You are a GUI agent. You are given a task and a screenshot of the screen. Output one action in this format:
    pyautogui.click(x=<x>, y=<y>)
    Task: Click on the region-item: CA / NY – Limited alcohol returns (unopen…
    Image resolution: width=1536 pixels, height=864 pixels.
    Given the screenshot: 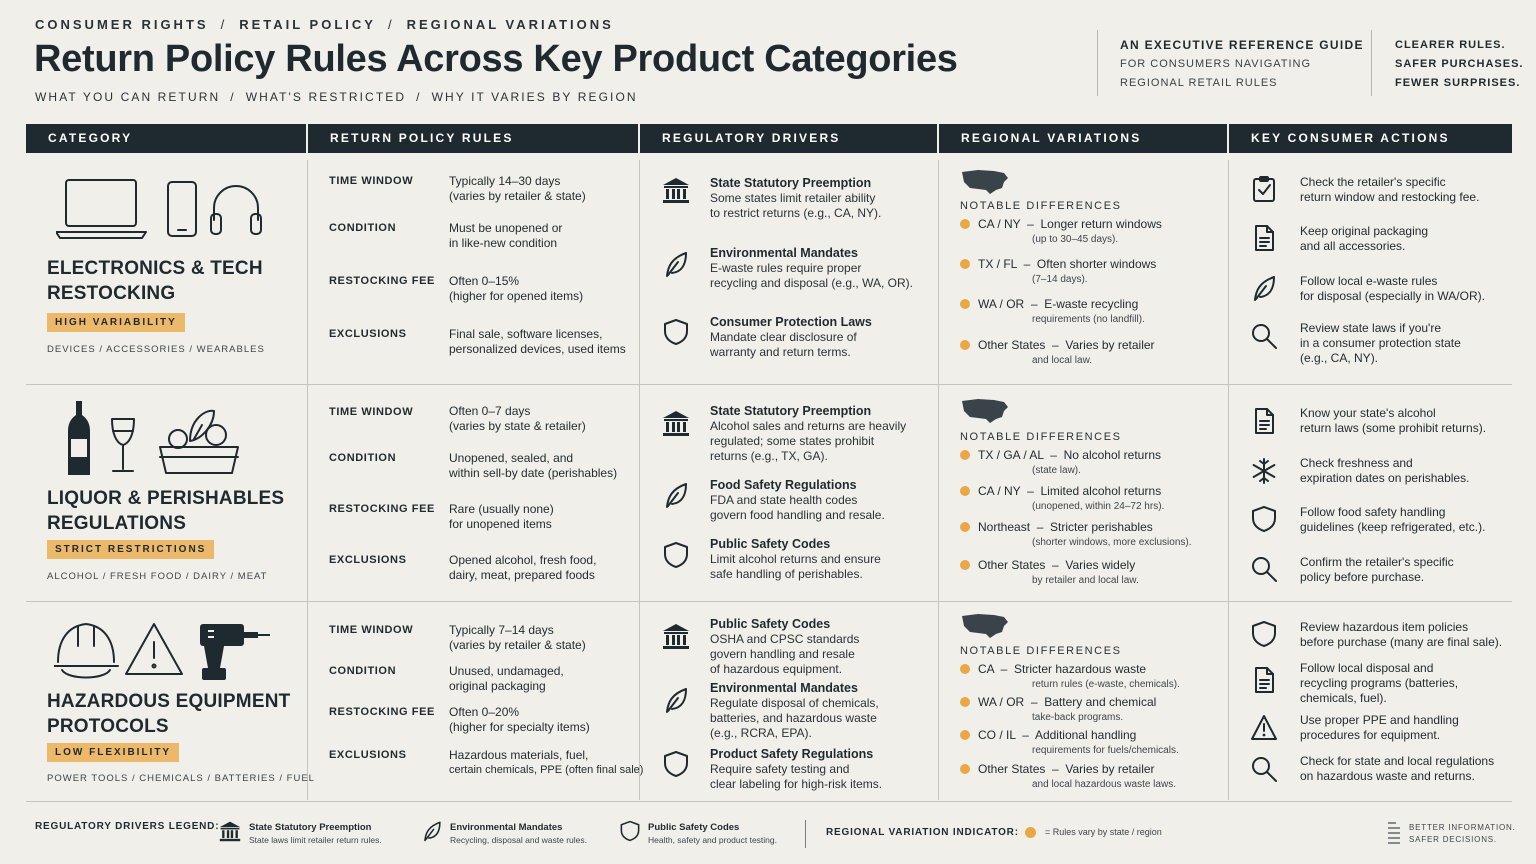 What is the action you would take?
    pyautogui.click(x=1062, y=499)
    